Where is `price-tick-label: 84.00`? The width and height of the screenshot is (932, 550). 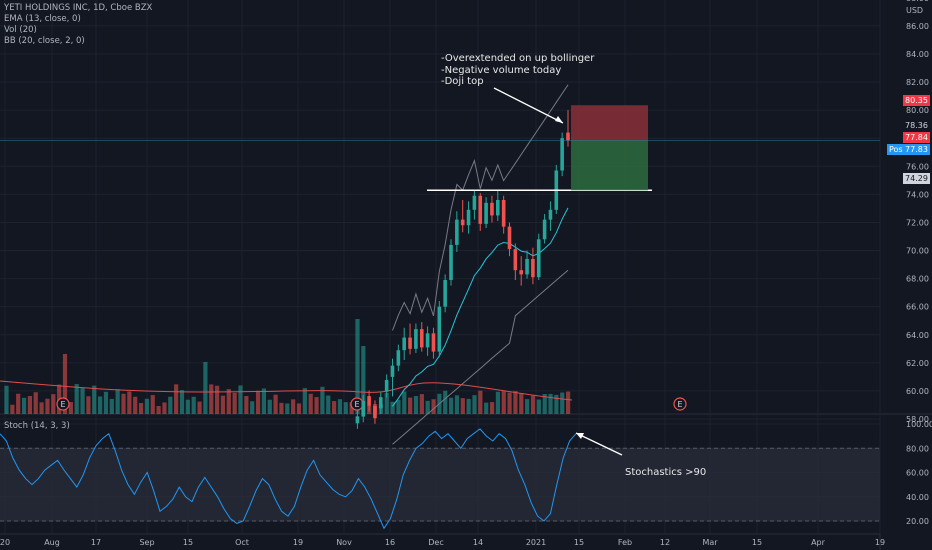
price-tick-label: 84.00 is located at coordinates (917, 54).